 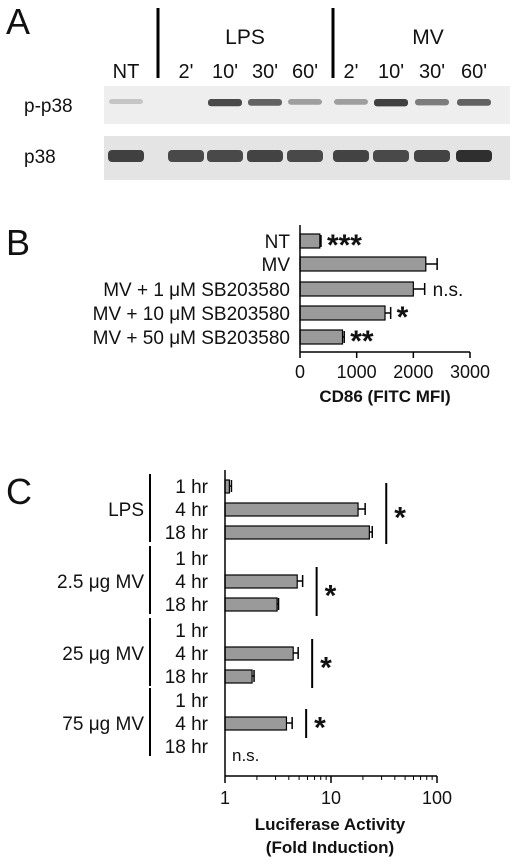 I want to click on c-tick-label-2: 100, so click(x=437, y=798).